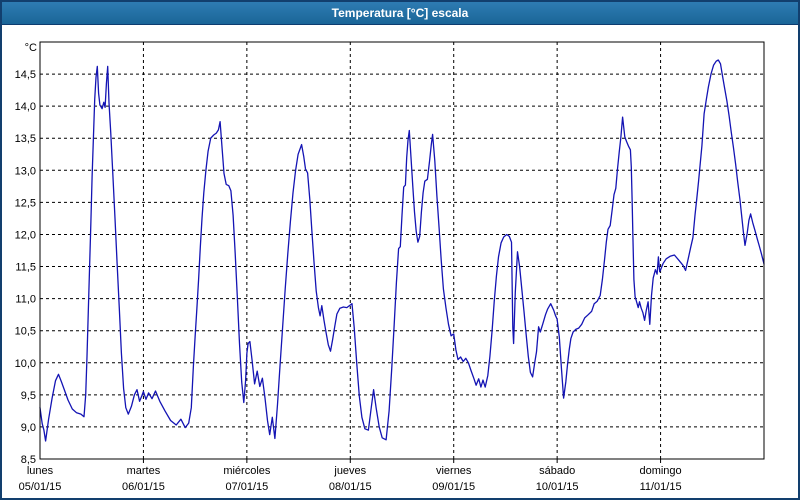  I want to click on x-day-label: domingo, so click(660, 471).